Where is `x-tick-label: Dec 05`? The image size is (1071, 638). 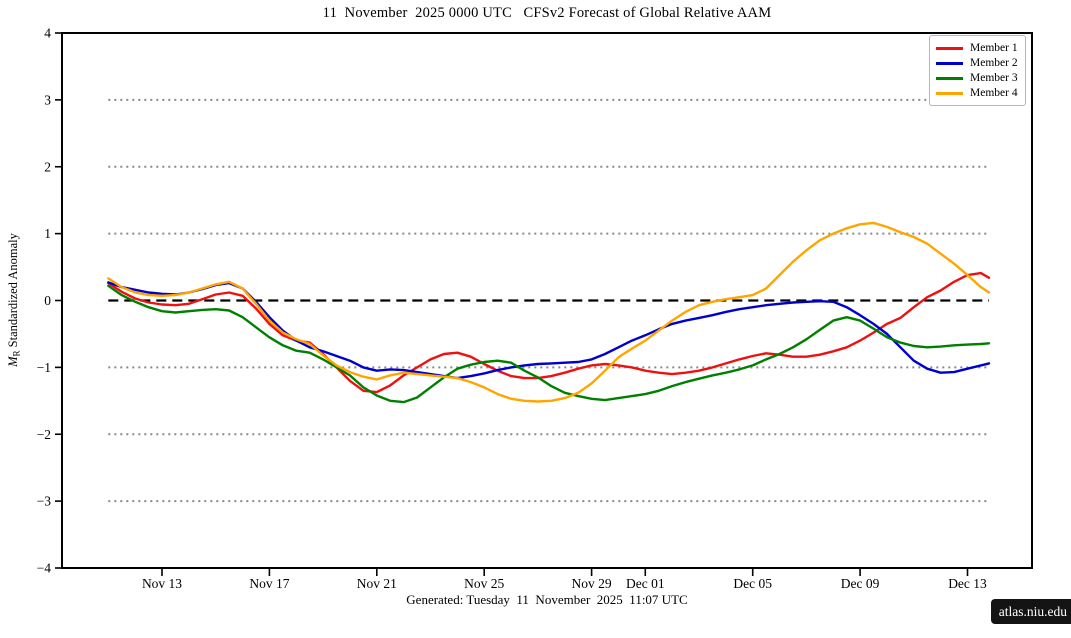
x-tick-label: Dec 05 is located at coordinates (752, 583).